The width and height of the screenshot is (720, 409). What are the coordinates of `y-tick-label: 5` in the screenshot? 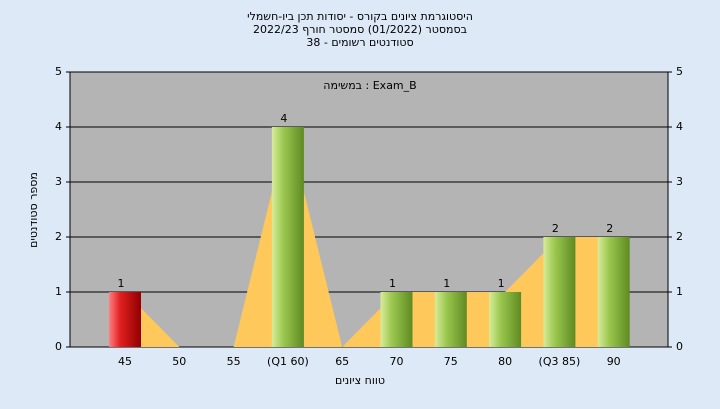 It's located at (58, 71).